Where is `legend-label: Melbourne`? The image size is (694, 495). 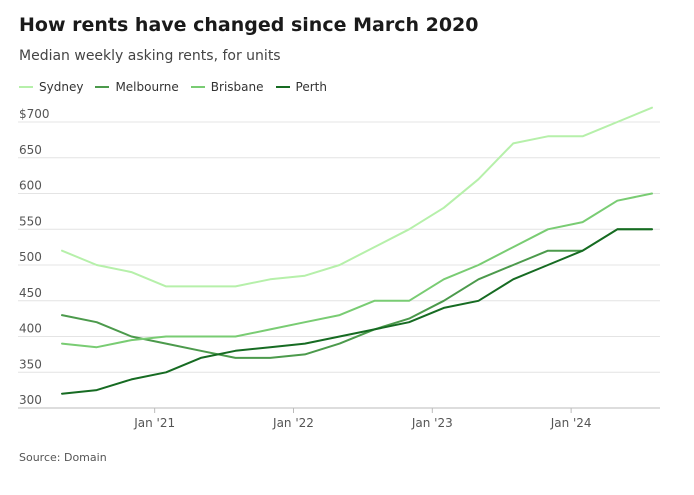
legend-label: Melbourne is located at coordinates (147, 87).